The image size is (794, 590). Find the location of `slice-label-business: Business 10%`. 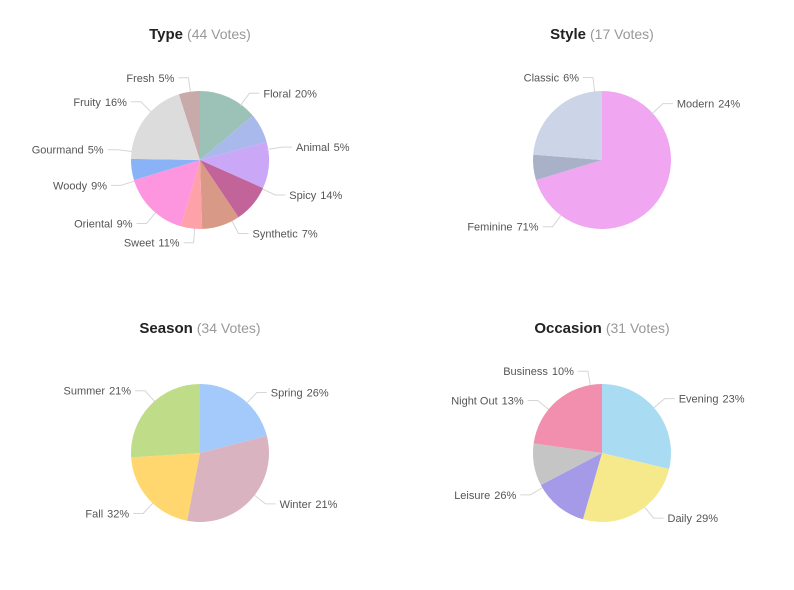

slice-label-business: Business 10% is located at coordinates (538, 372).